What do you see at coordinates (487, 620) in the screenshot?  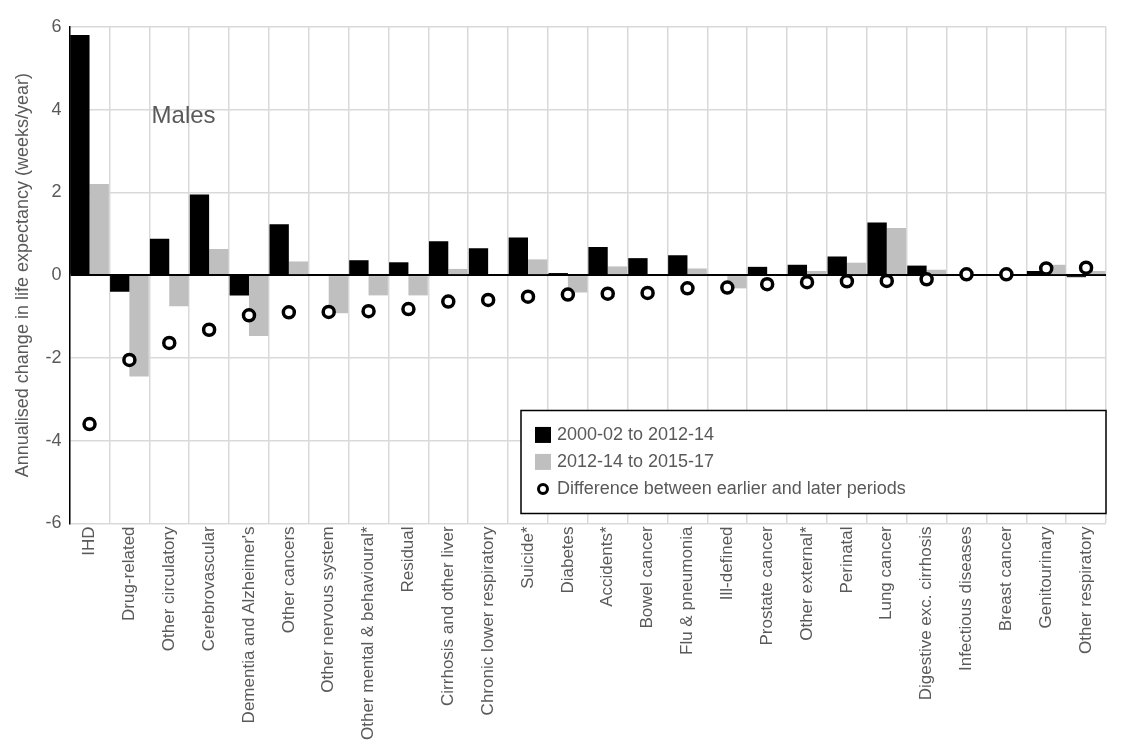 I see `x-tick-label: Chronic lower respiratory` at bounding box center [487, 620].